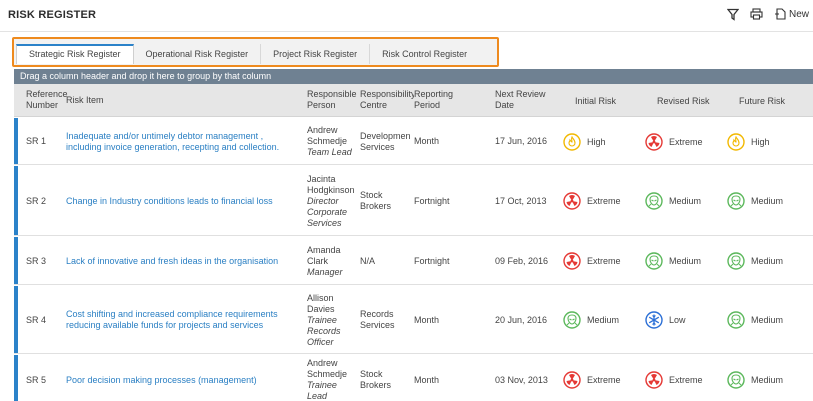 The height and width of the screenshot is (401, 813). What do you see at coordinates (320, 298) in the screenshot?
I see `responsible-person-line: Allison` at bounding box center [320, 298].